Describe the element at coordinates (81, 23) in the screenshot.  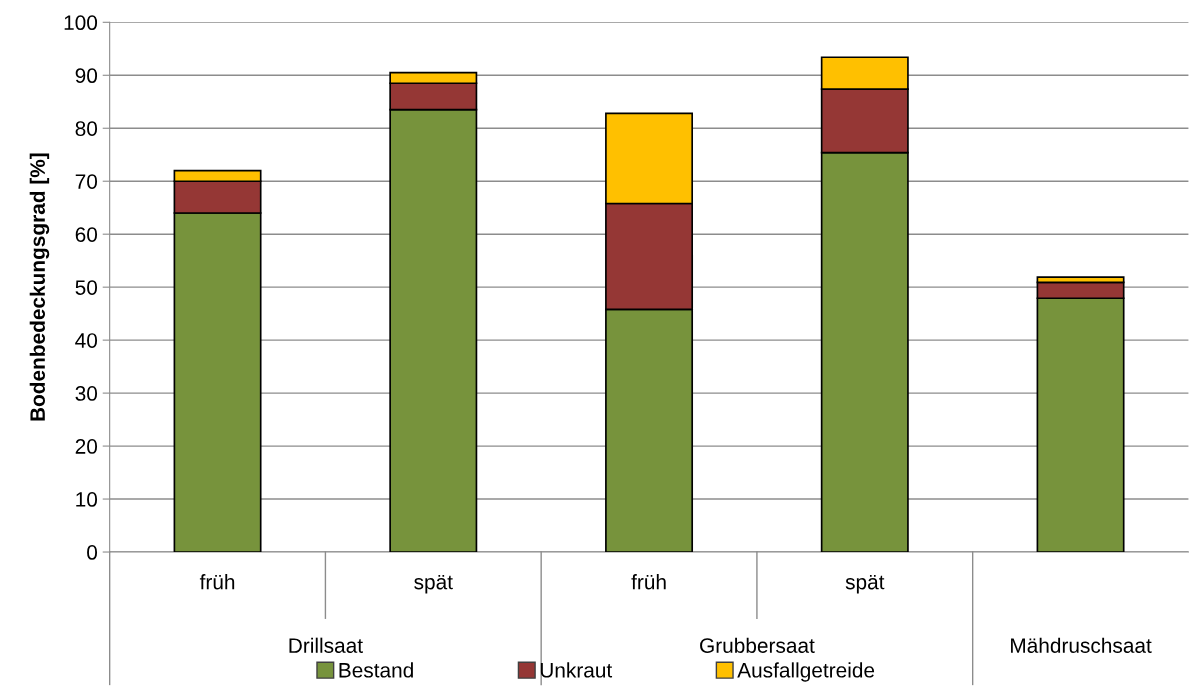
I see `y-tick-label: 100` at that location.